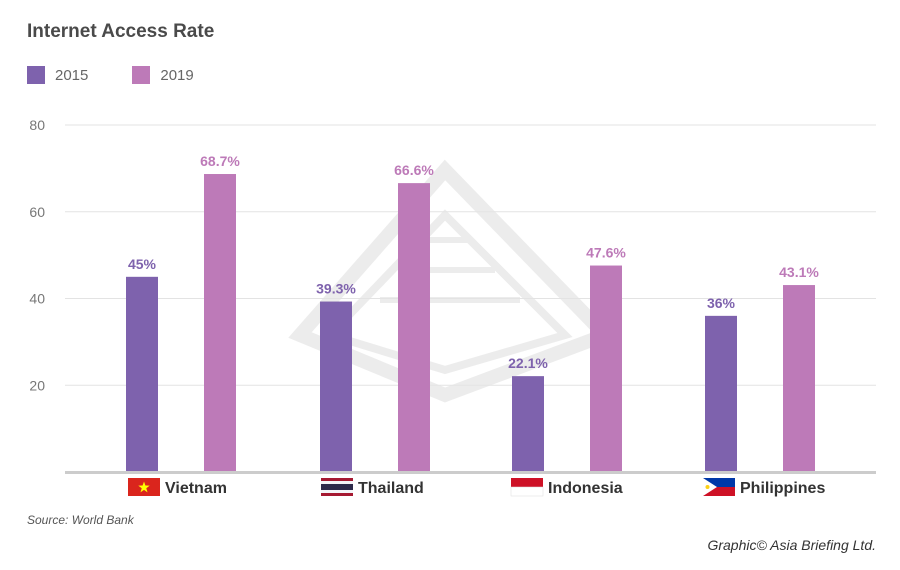 This screenshot has width=900, height=570. I want to click on bar-label-philippines-2015: 36%, so click(721, 303).